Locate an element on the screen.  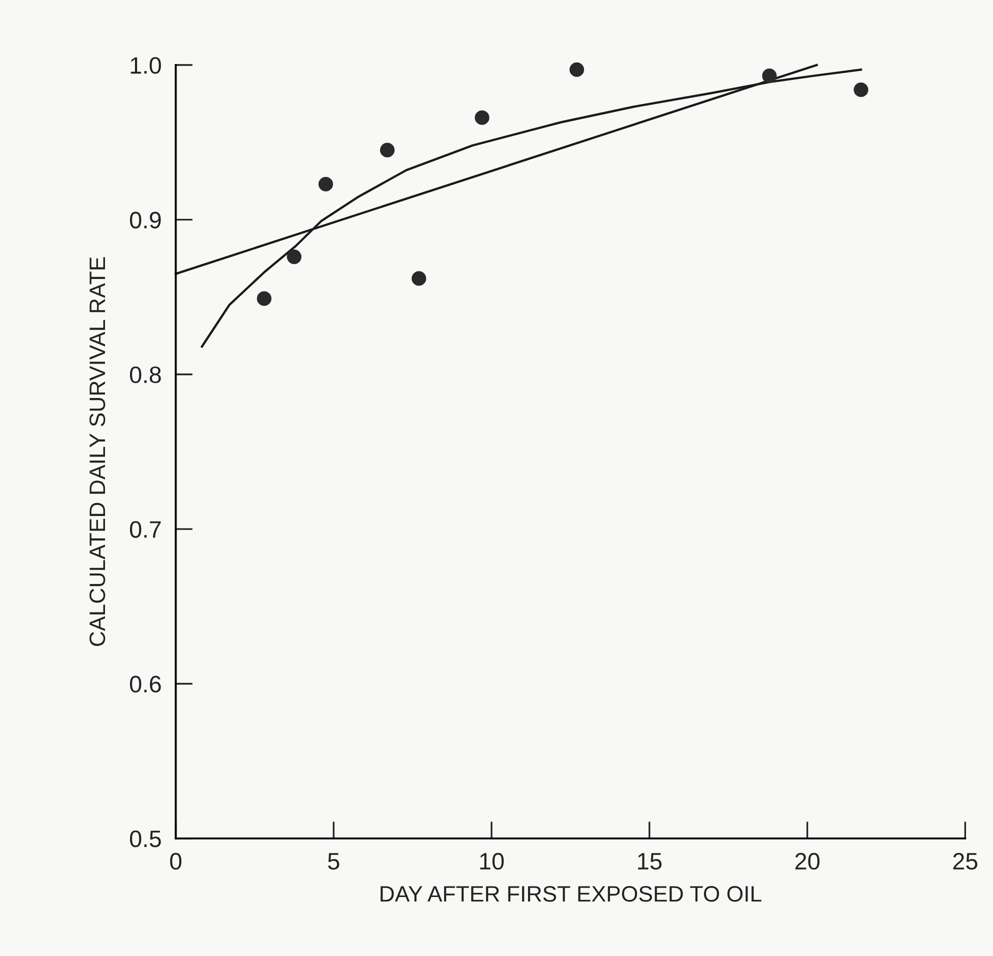
x-tick-label: 15 is located at coordinates (650, 861).